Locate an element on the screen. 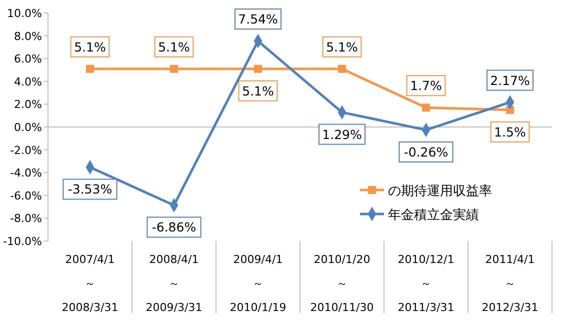 This screenshot has height=325, width=564. x-tick-label: 2008/4/1 ～ 2009/3/31 is located at coordinates (174, 283).